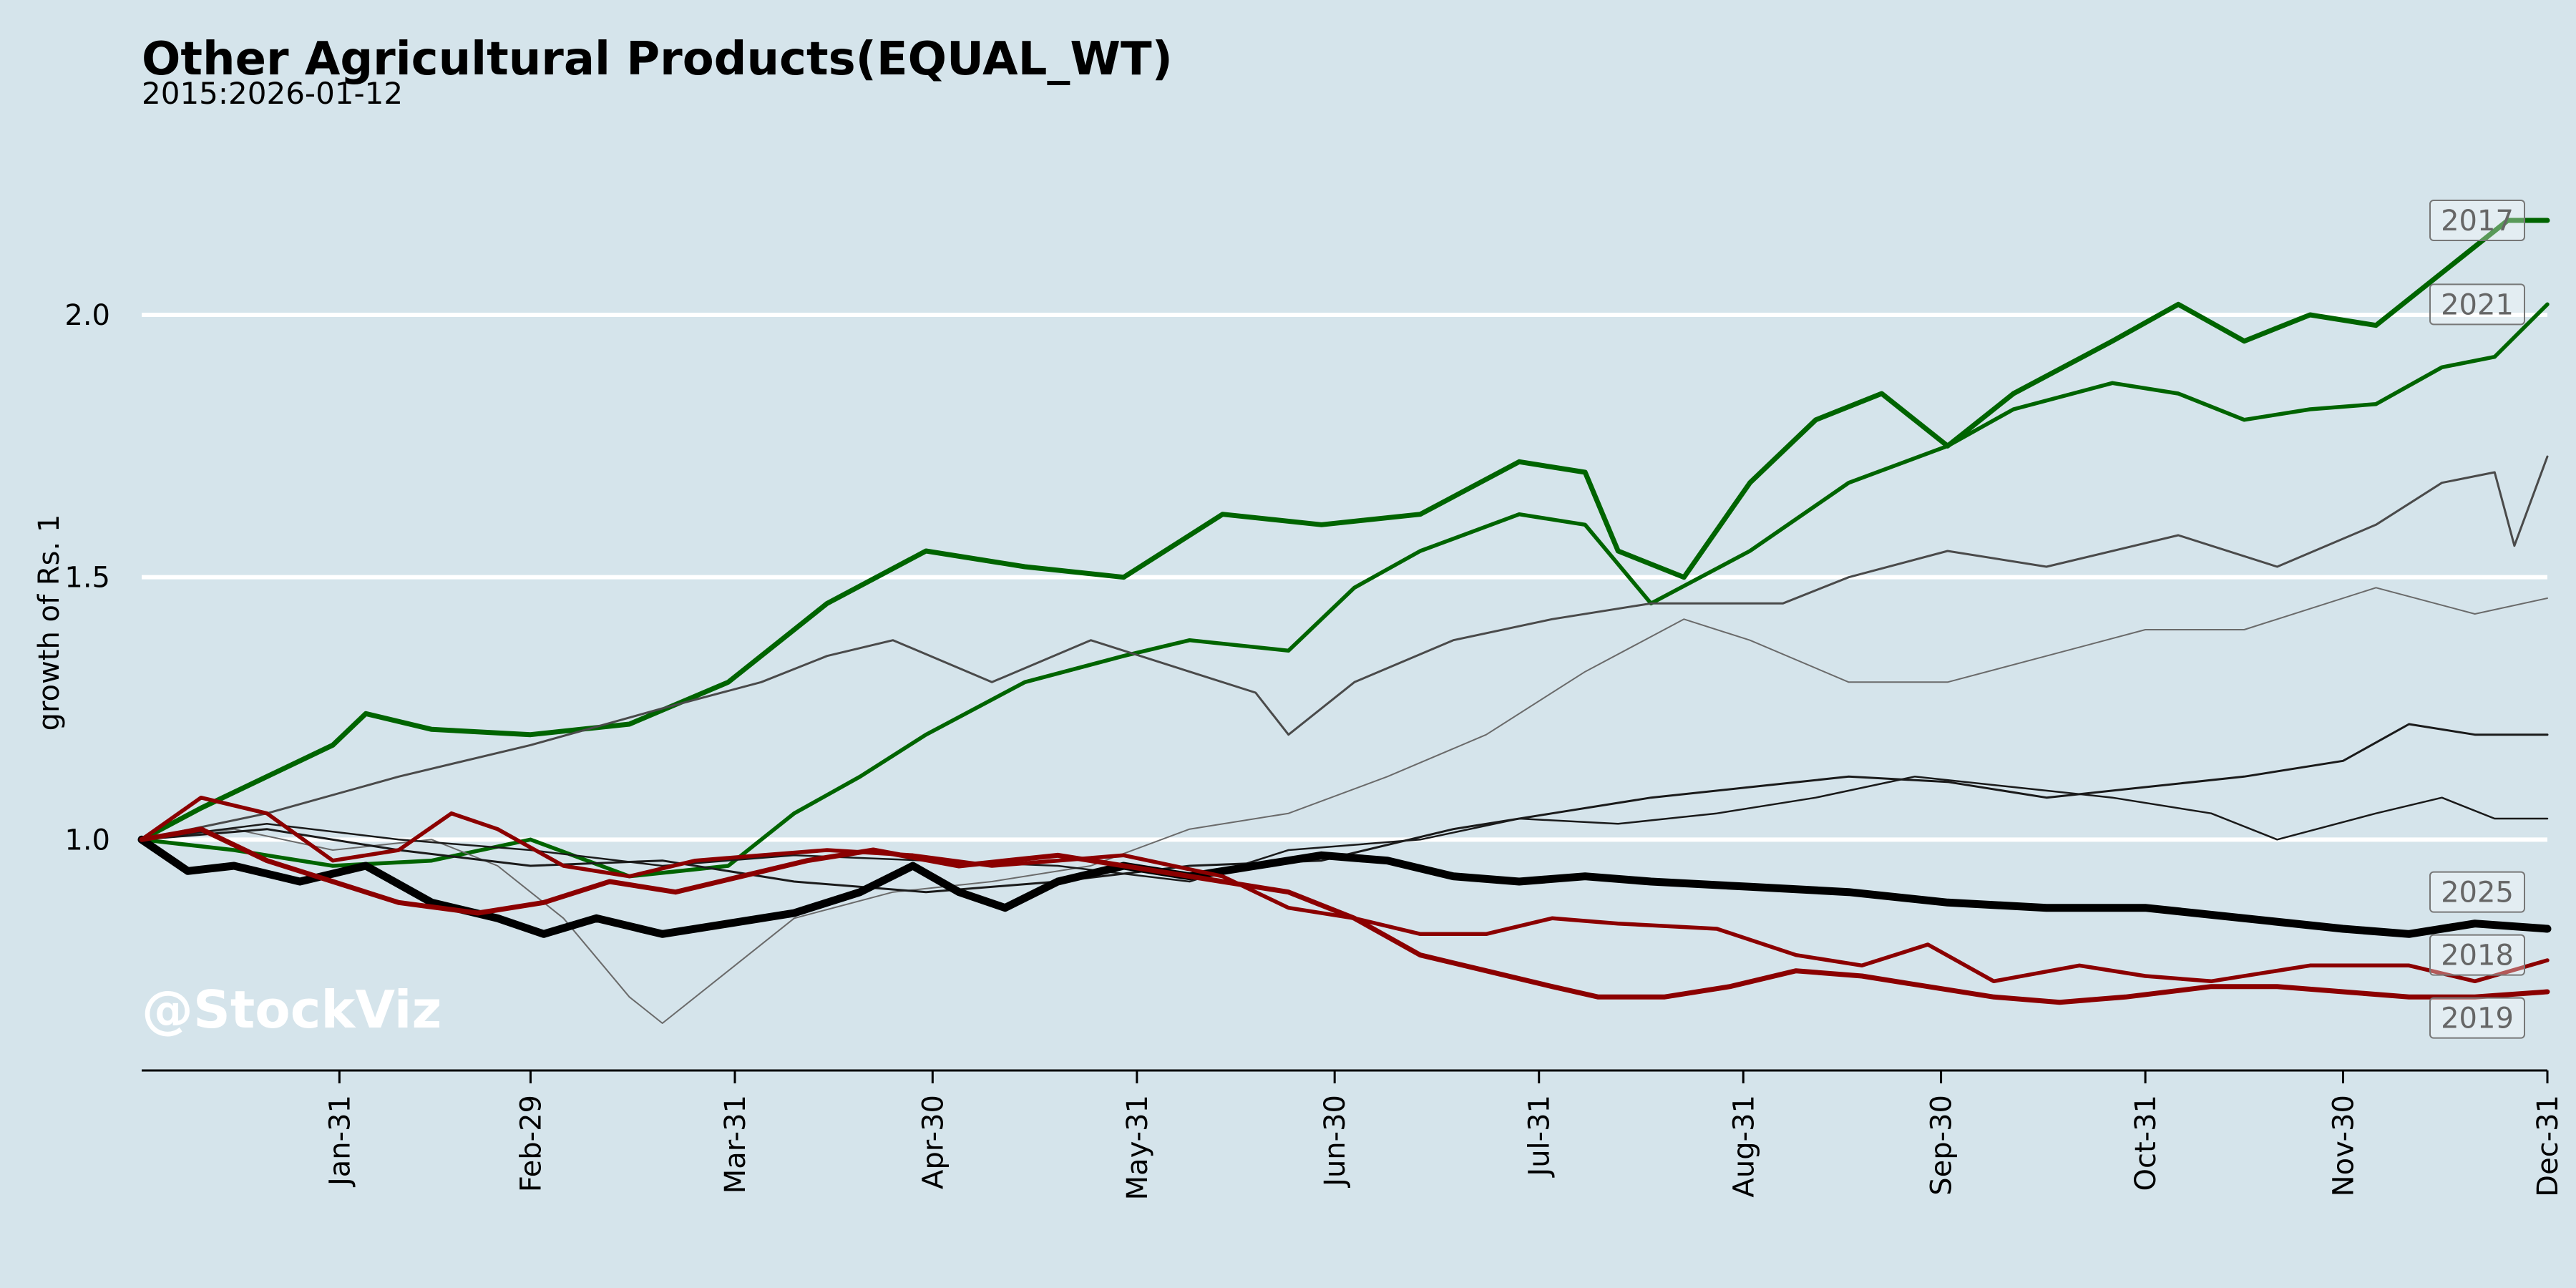  Describe the element at coordinates (2343, 1145) in the screenshot. I see `x-tick-label: Nov-30` at that location.